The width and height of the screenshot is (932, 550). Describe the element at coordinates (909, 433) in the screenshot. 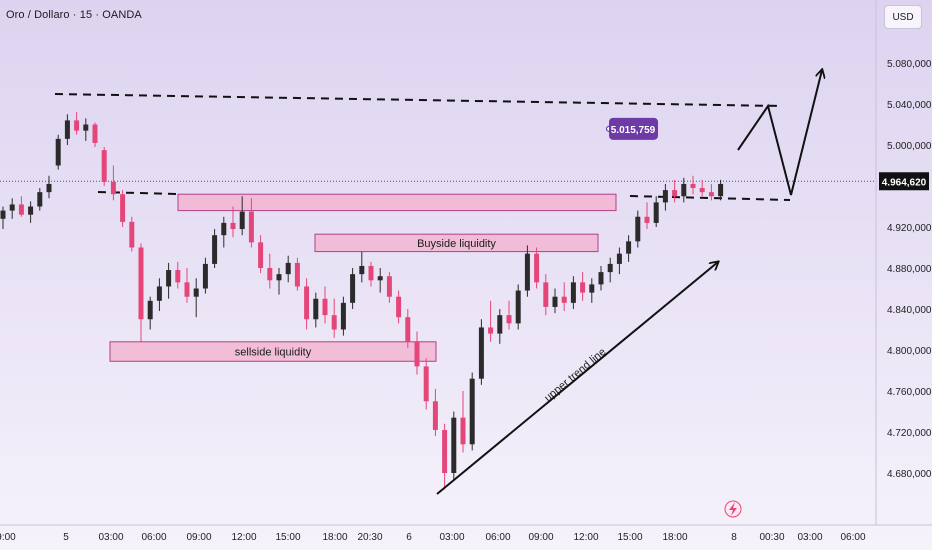

I see `price-tick-label: 4.720,000` at that location.